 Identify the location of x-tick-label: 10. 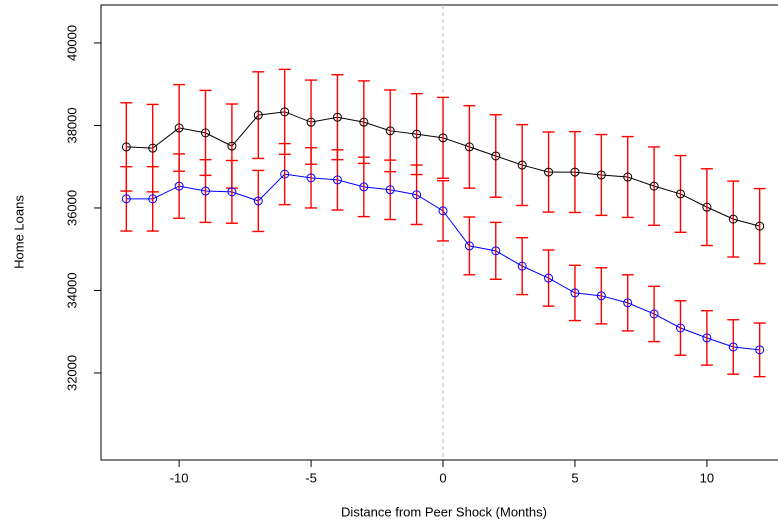
(707, 477).